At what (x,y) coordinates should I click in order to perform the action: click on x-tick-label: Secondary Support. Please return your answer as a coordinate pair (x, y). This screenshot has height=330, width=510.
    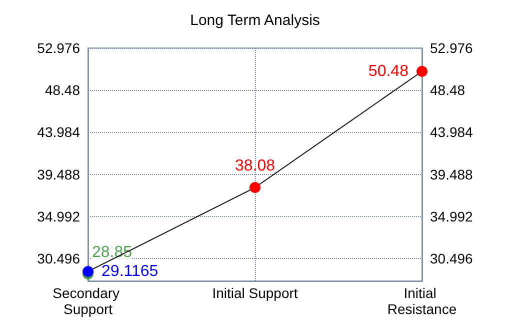
    Looking at the image, I should click on (88, 301).